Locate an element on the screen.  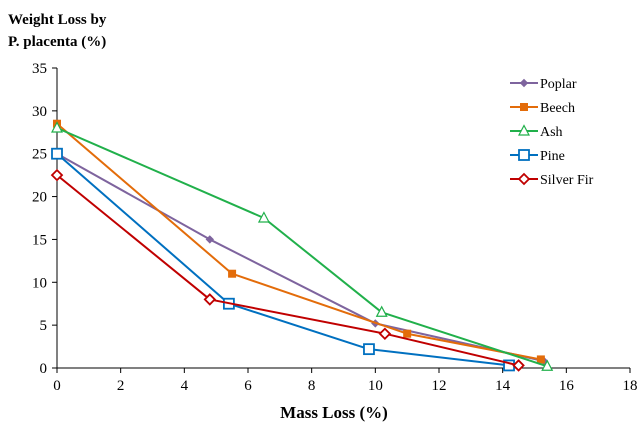
legend-item: Beech is located at coordinates (542, 108).